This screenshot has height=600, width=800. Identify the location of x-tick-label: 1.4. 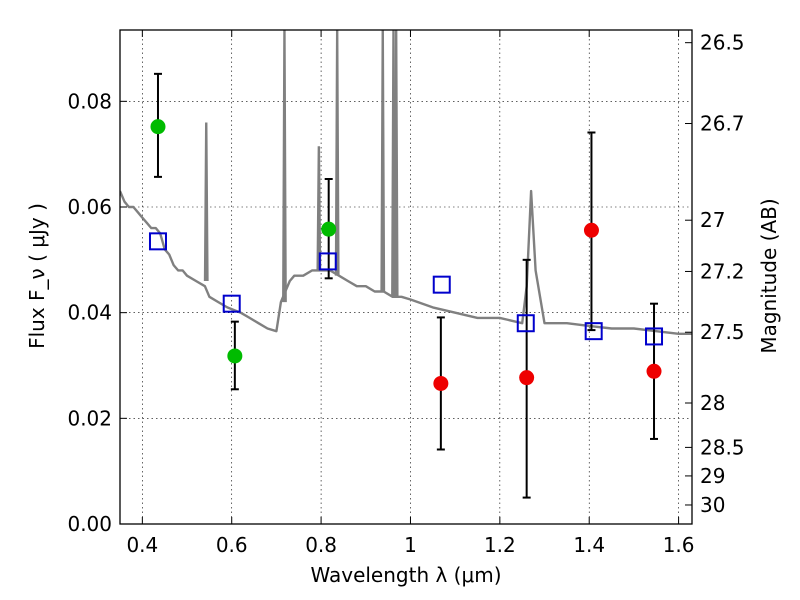
(589, 545).